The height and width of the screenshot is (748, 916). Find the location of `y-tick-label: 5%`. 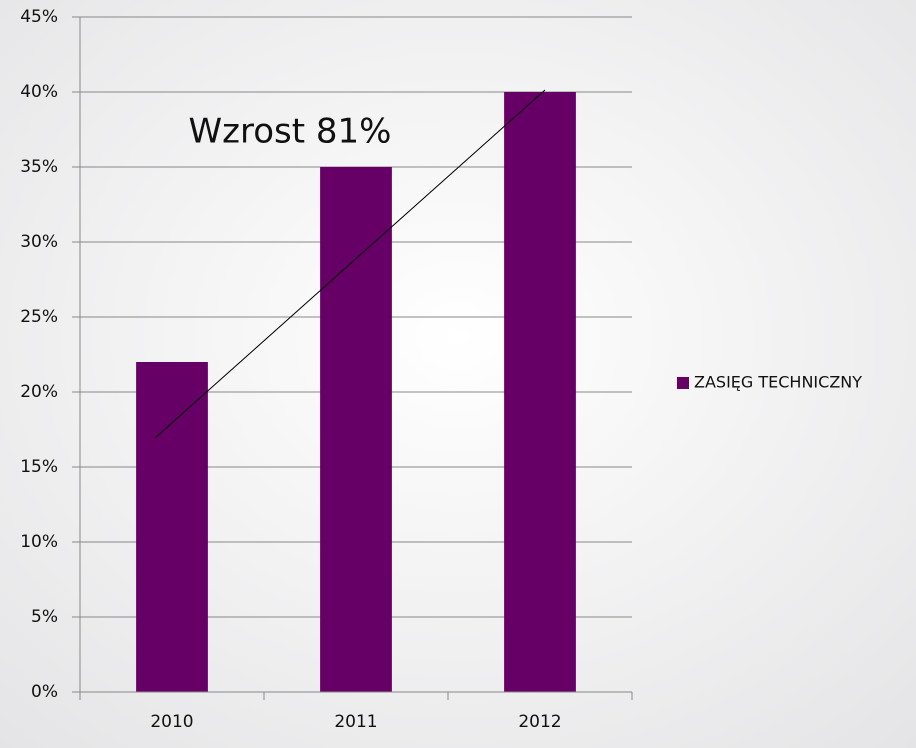

y-tick-label: 5% is located at coordinates (44, 617).